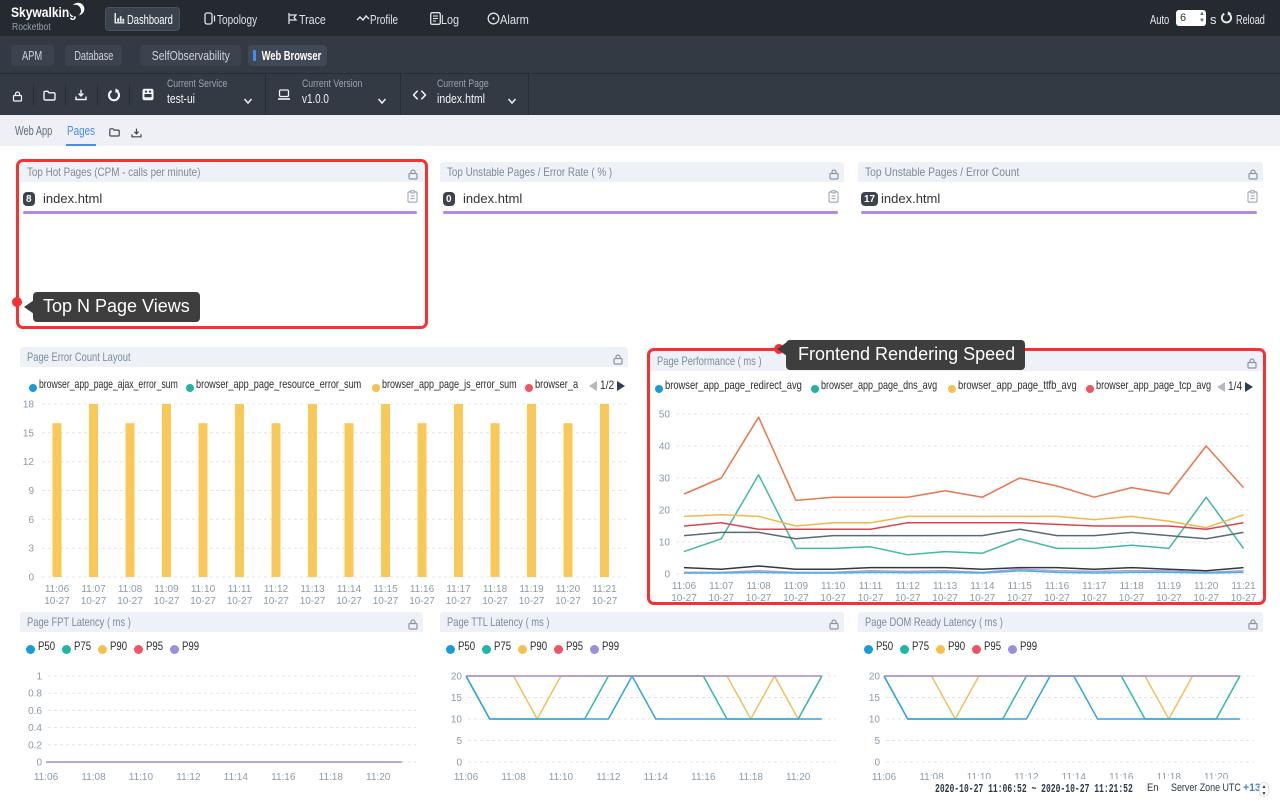 The height and width of the screenshot is (805, 1280). What do you see at coordinates (665, 447) in the screenshot?
I see `svg-text: 40` at bounding box center [665, 447].